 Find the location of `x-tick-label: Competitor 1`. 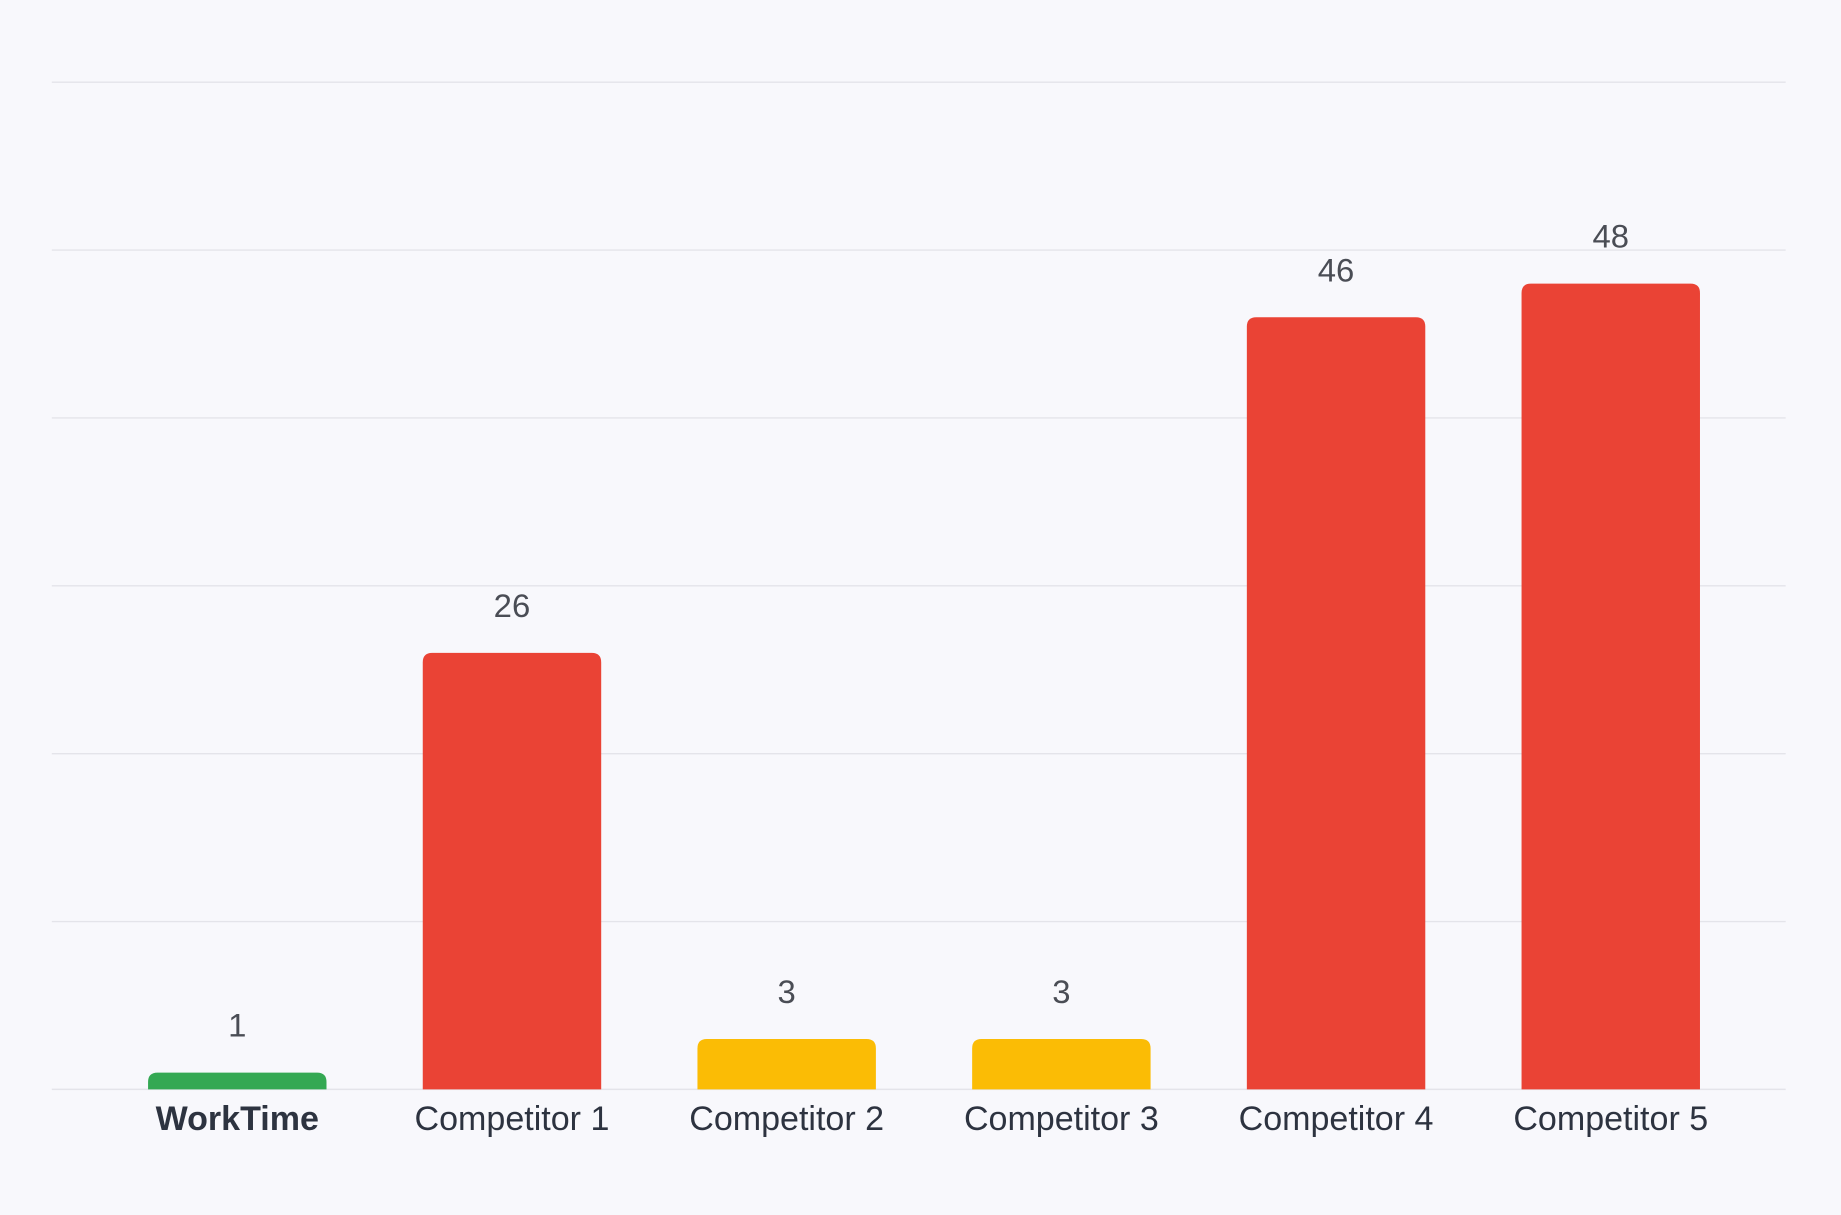

x-tick-label: Competitor 1 is located at coordinates (512, 1119).